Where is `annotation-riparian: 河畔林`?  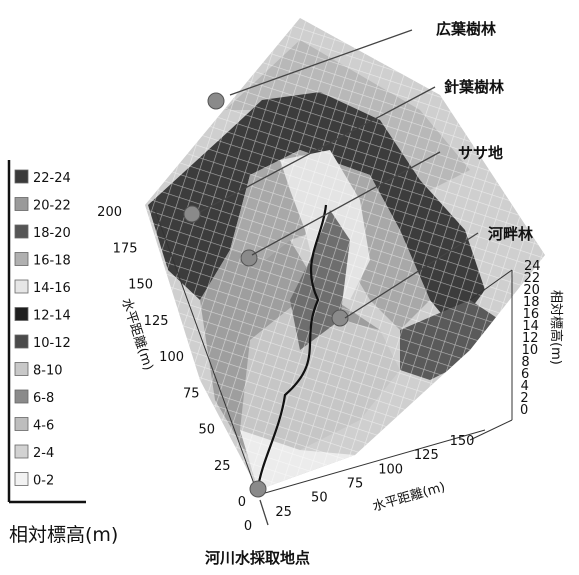 annotation-riparian: 河畔林 is located at coordinates (511, 234).